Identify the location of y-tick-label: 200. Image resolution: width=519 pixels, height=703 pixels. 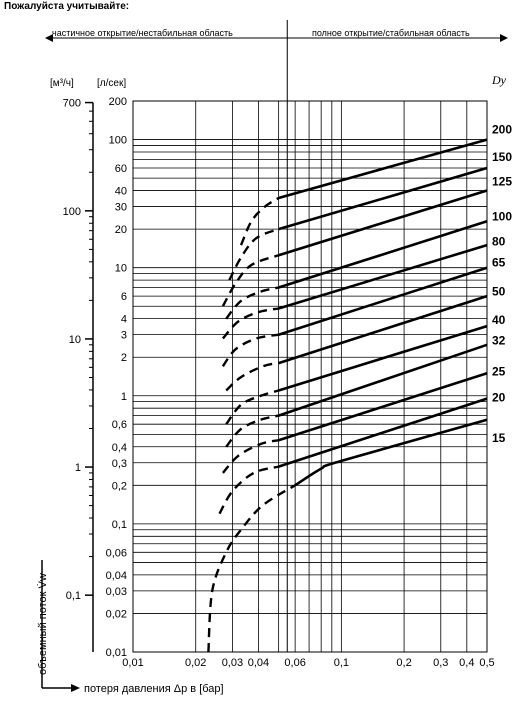
(118, 102).